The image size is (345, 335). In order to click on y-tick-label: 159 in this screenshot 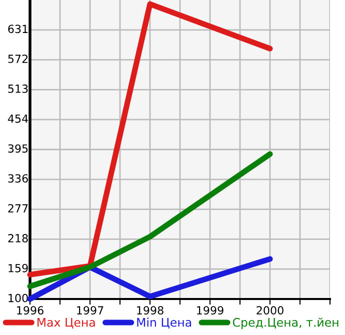, I will do `click(18, 268)`.